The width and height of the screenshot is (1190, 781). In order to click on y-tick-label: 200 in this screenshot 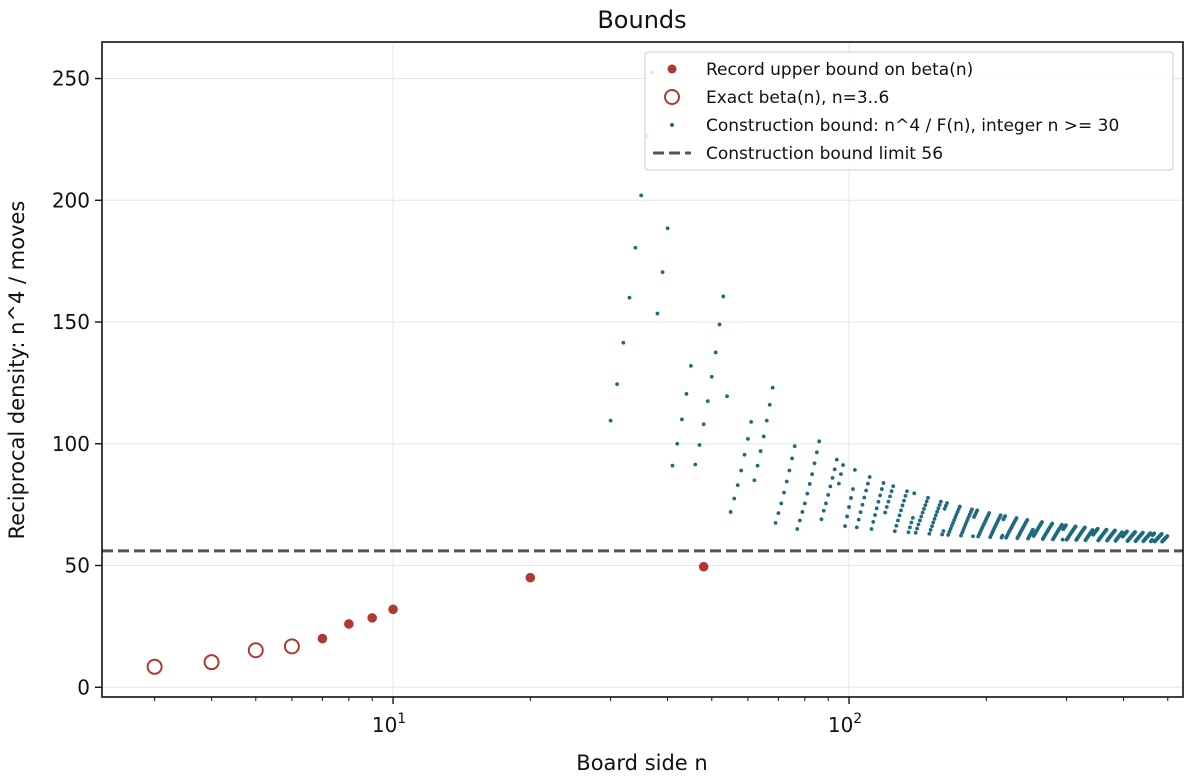, I will do `click(71, 200)`.